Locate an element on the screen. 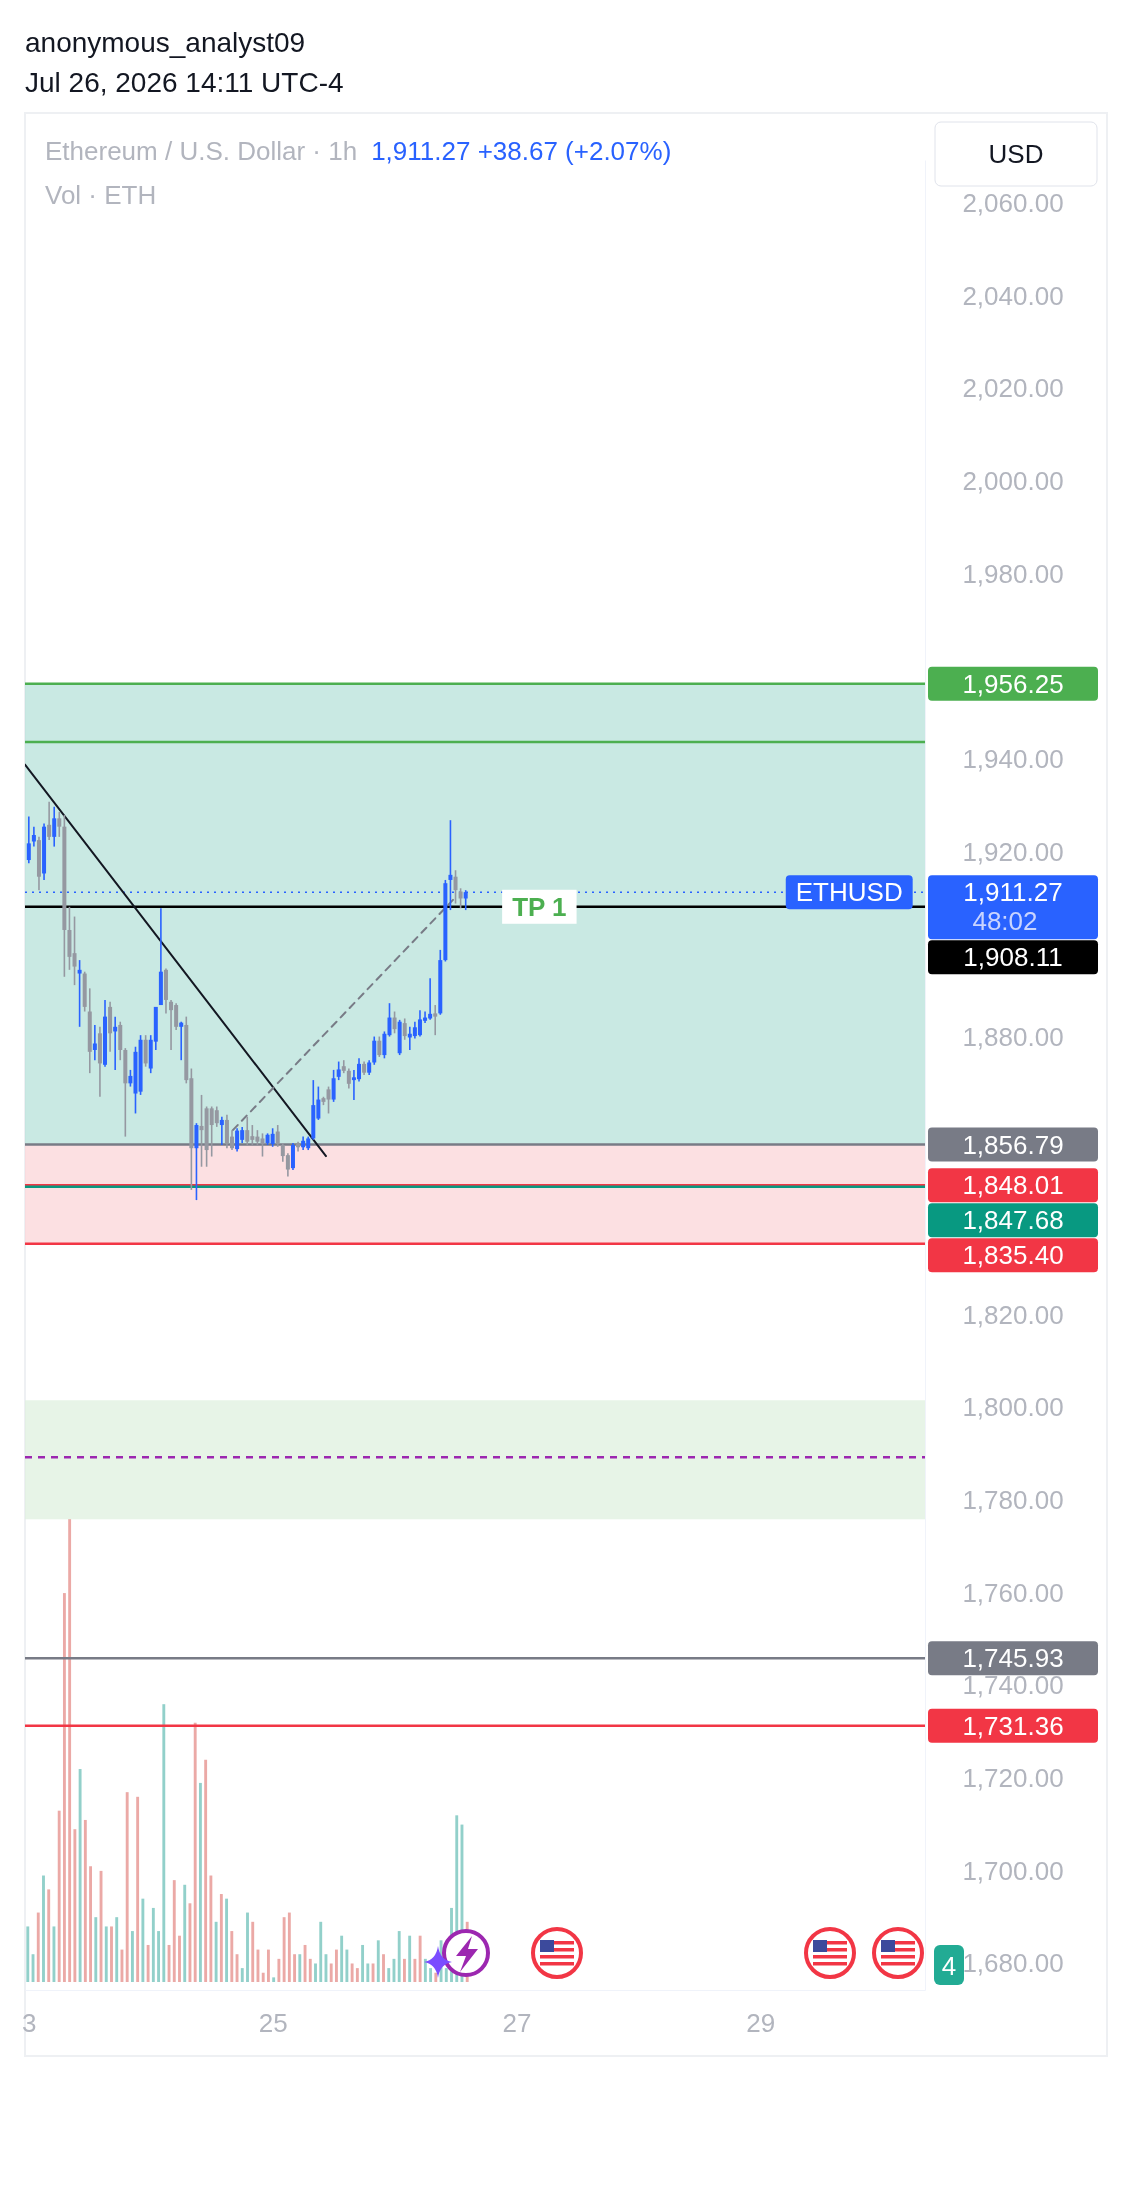 Image resolution: width=1131 pixels, height=2210 pixels. text: anonymous_analyst09 is located at coordinates (165, 42).